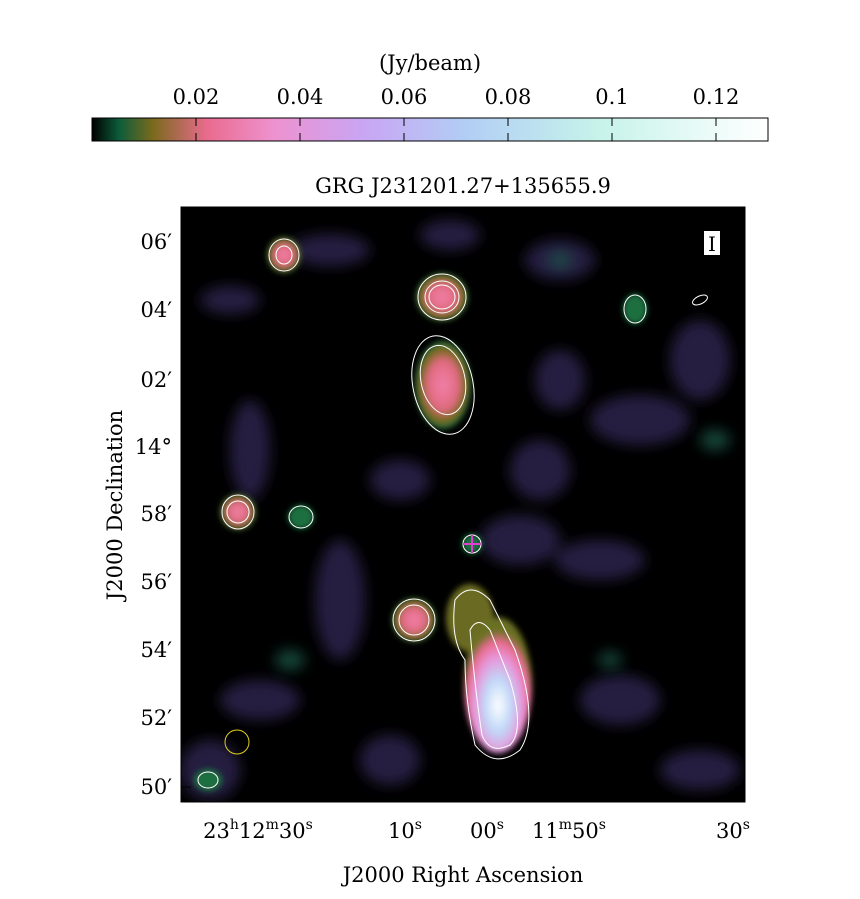 The height and width of the screenshot is (899, 860). Describe the element at coordinates (157, 242) in the screenshot. I see `y-tick-label: 06′` at that location.